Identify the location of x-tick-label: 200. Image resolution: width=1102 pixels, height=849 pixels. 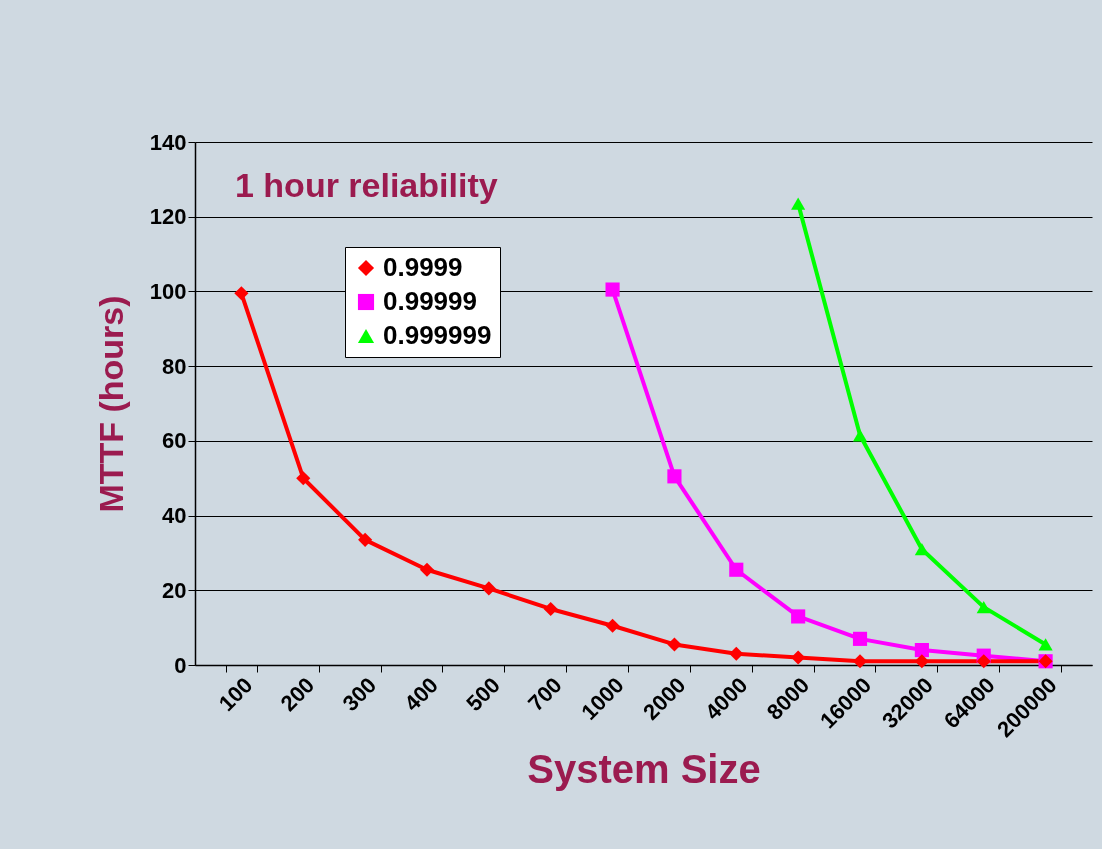
(297, 694).